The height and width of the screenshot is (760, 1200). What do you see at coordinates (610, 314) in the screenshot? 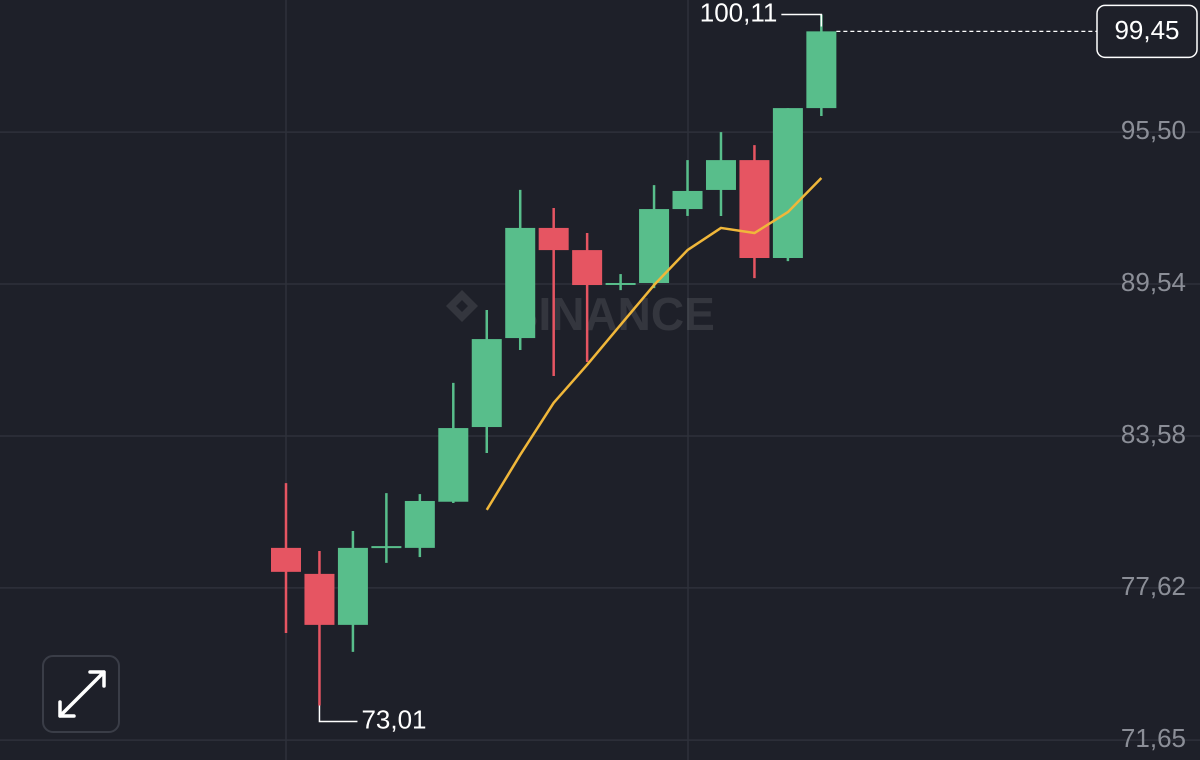
I see `watermark-text: BINANCE` at bounding box center [610, 314].